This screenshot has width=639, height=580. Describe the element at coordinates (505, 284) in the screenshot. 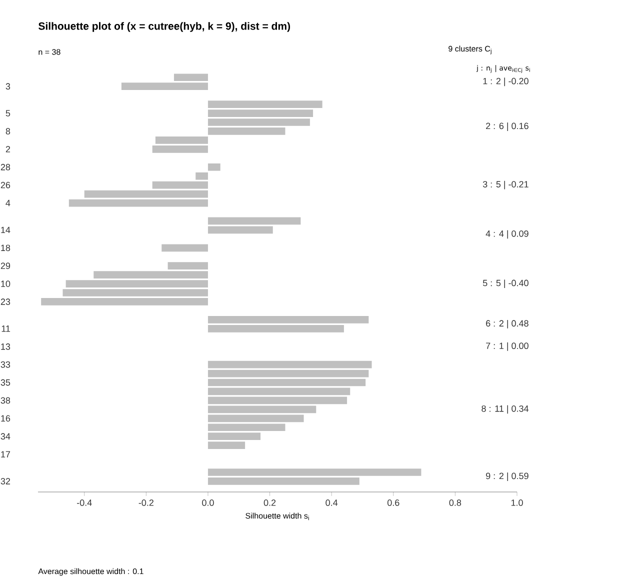

I see `annotation: 5 : 5 | -0.40` at that location.